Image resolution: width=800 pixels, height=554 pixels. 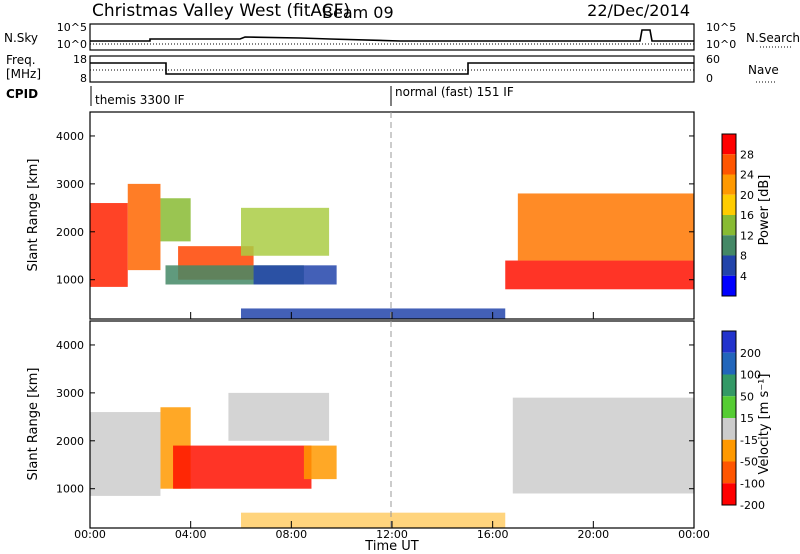 What do you see at coordinates (747, 175) in the screenshot?
I see `colorbar-tick-label: 24` at bounding box center [747, 175].